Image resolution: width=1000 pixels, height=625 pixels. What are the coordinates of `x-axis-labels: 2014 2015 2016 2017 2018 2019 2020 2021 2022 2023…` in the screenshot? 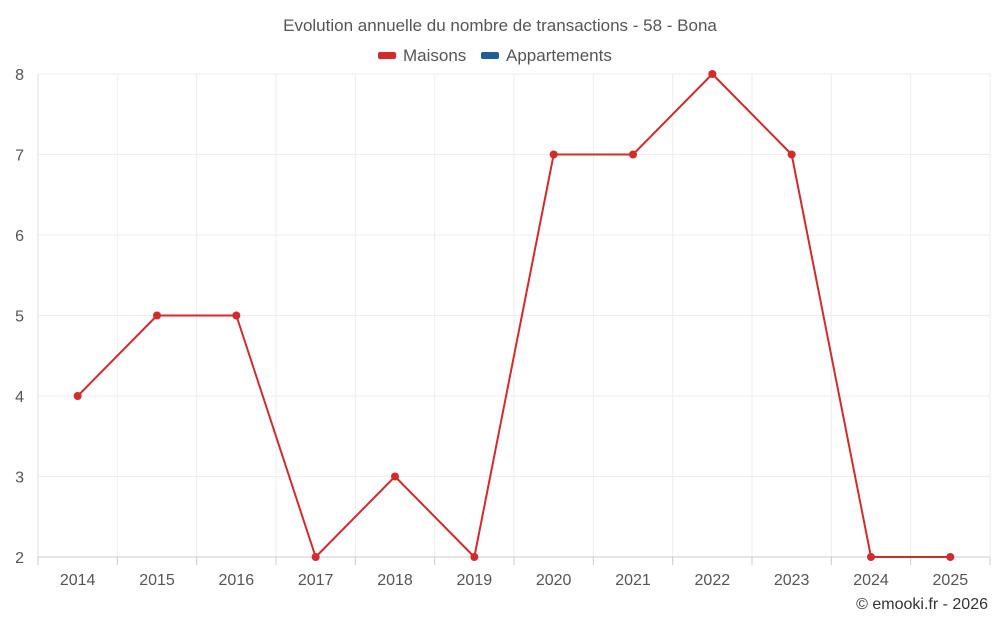 It's located at (514, 580).